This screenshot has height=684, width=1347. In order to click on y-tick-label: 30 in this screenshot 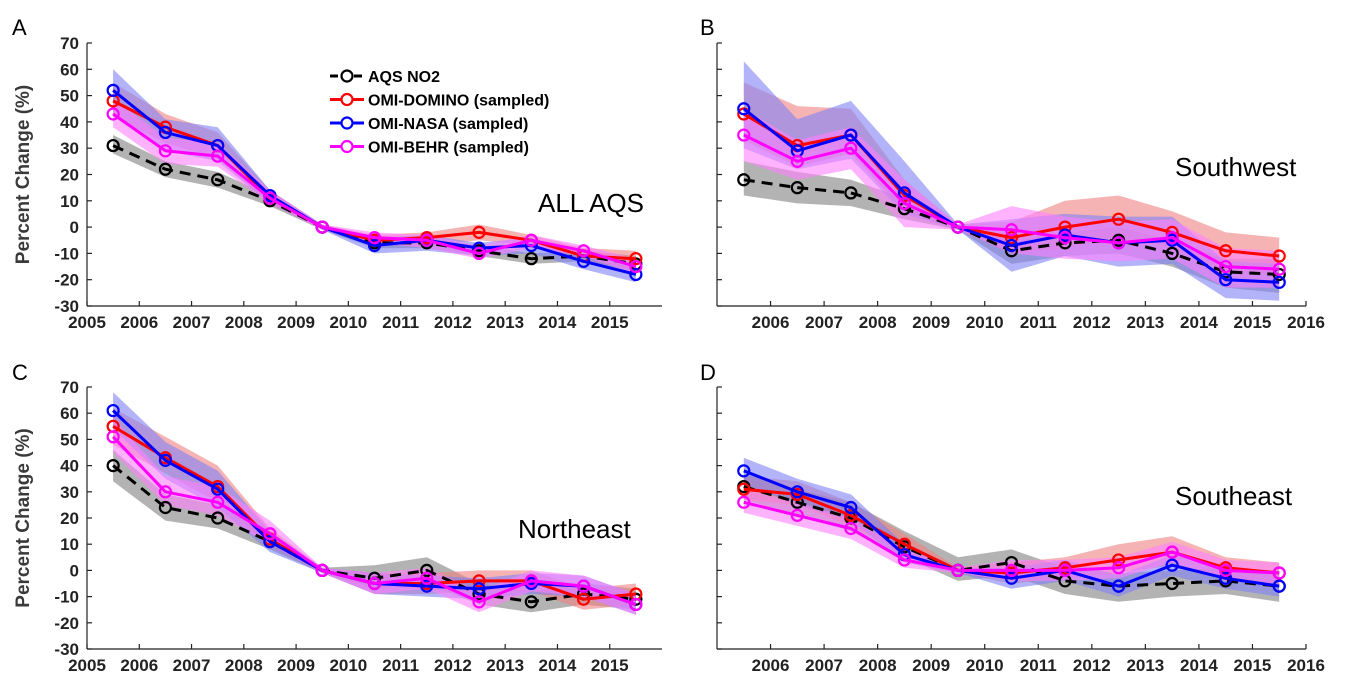, I will do `click(69, 492)`.